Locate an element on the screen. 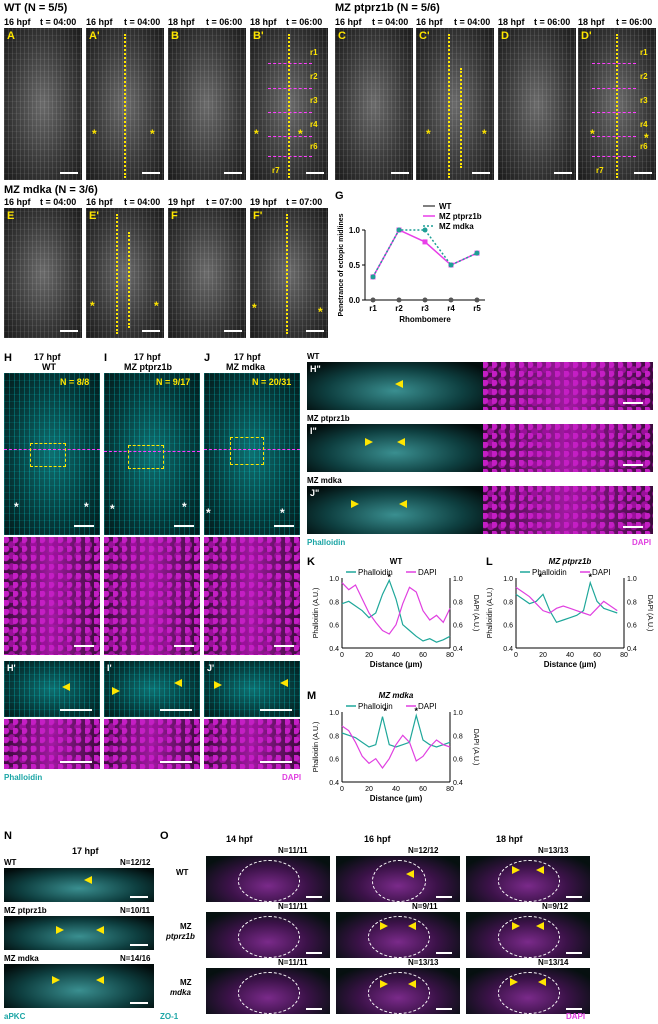  x-tick-label: 20 is located at coordinates (369, 789).